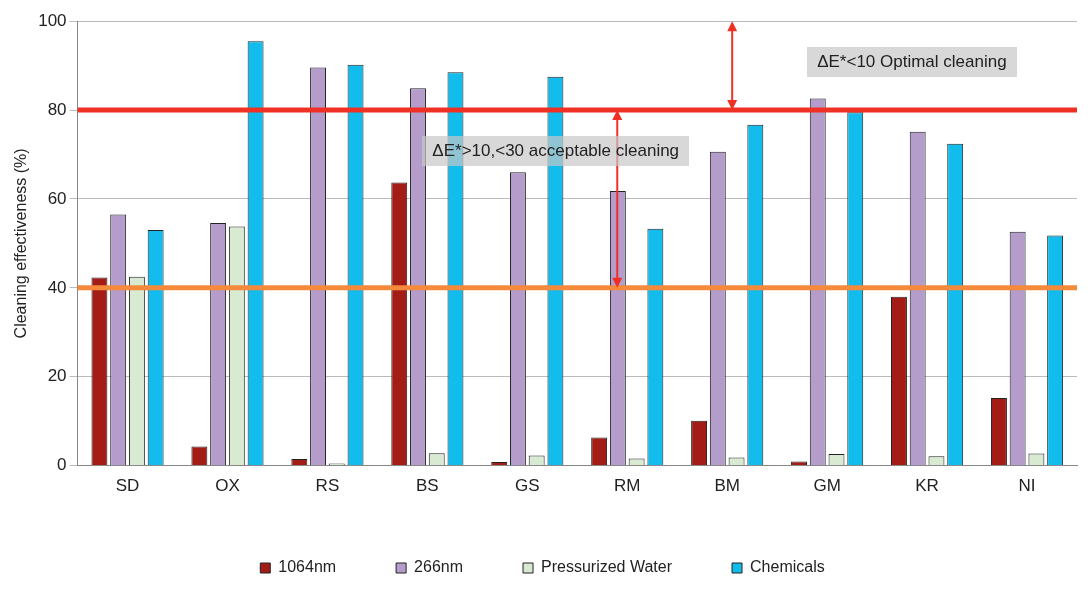  I want to click on legend-label: 266nm, so click(439, 567).